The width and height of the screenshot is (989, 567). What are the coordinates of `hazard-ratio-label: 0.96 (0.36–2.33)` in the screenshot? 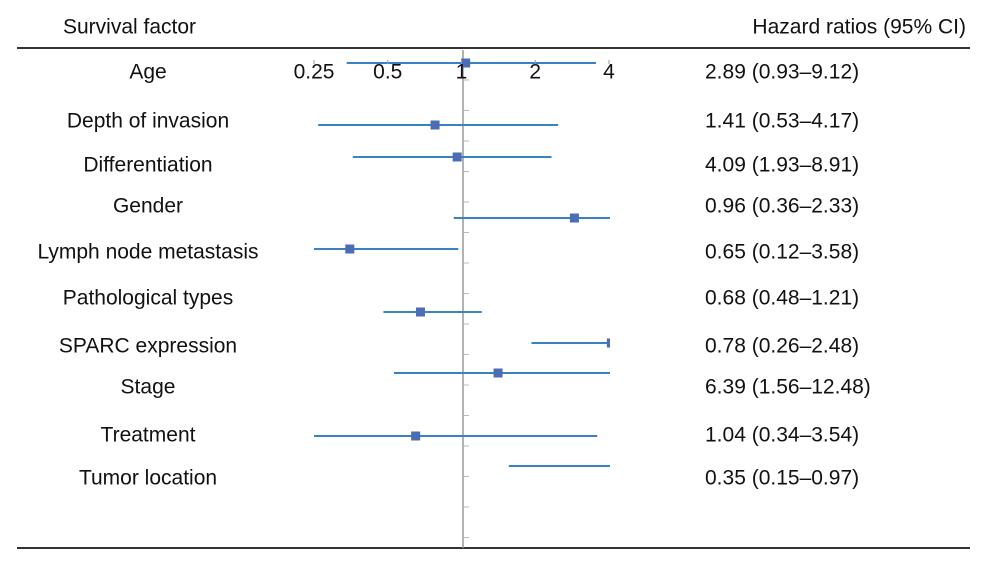 It's located at (782, 206).